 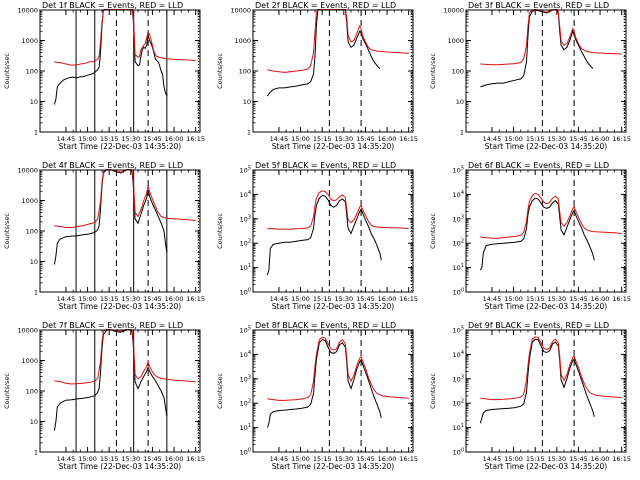 I want to click on chart-title: Det 7f BLACK = Events, RED = LLD, so click(x=112, y=325).